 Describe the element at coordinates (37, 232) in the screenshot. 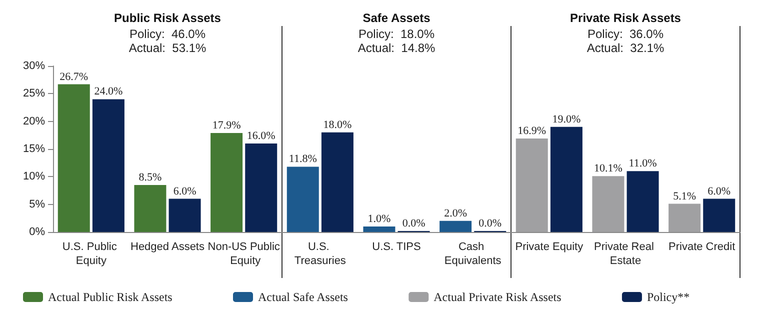

I see `y-tick-label: 0%` at that location.